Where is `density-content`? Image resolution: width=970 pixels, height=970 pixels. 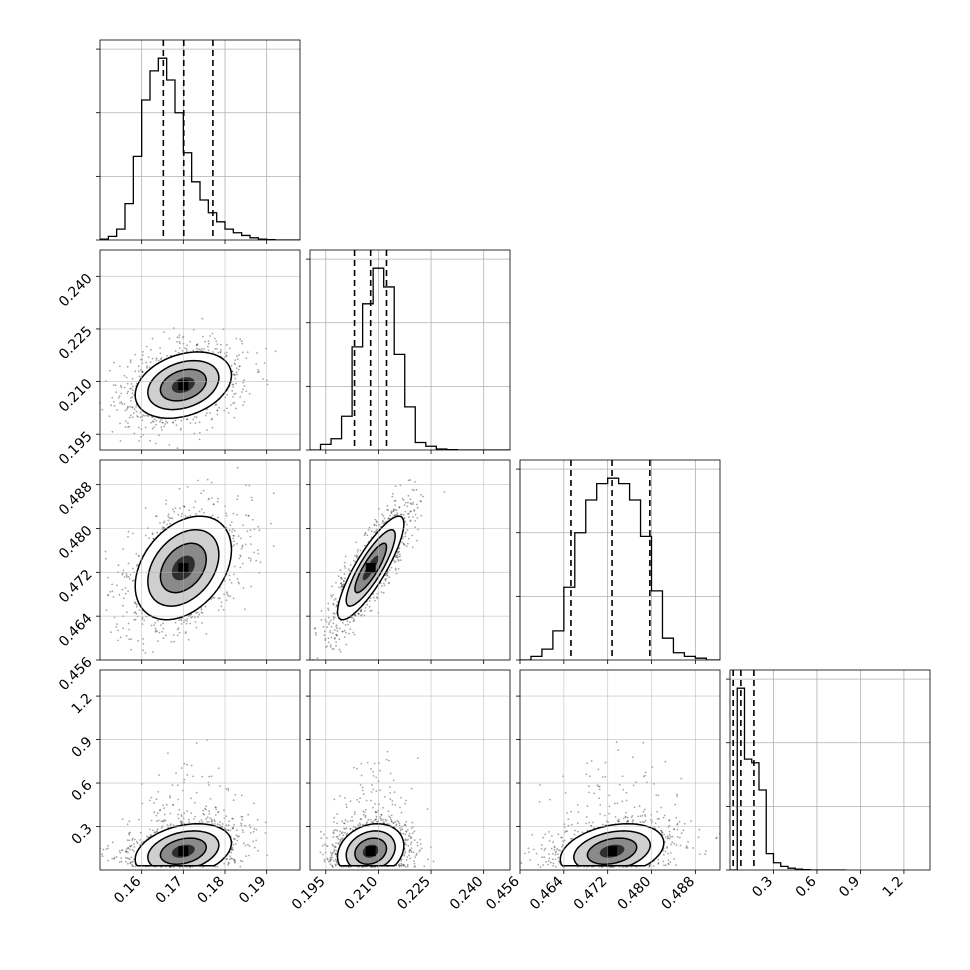
density-content is located at coordinates (189, 560).